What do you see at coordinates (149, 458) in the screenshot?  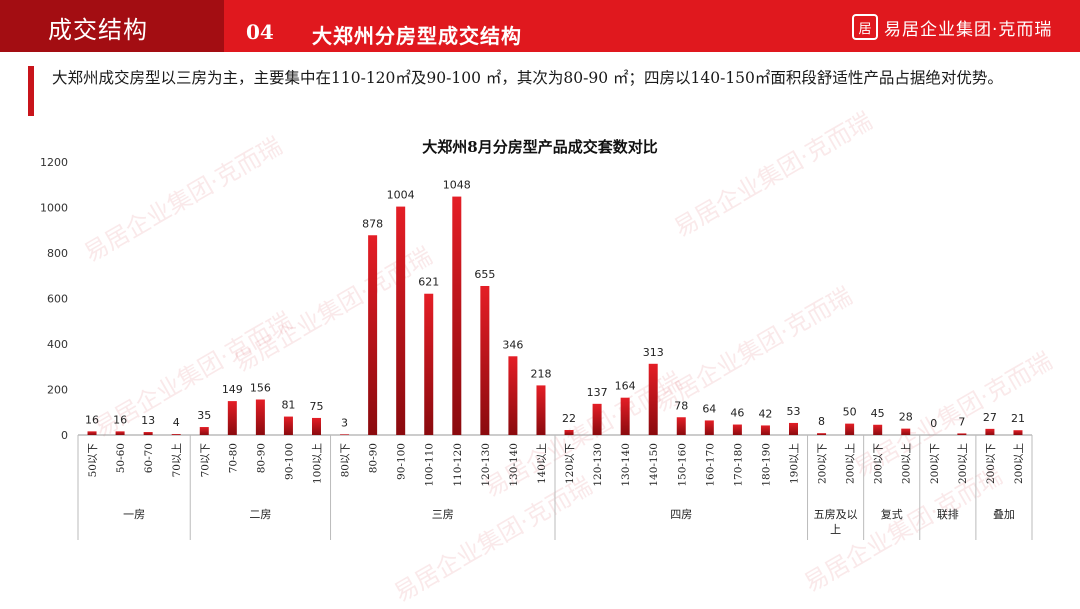 I see `category-label: 60-70` at bounding box center [149, 458].